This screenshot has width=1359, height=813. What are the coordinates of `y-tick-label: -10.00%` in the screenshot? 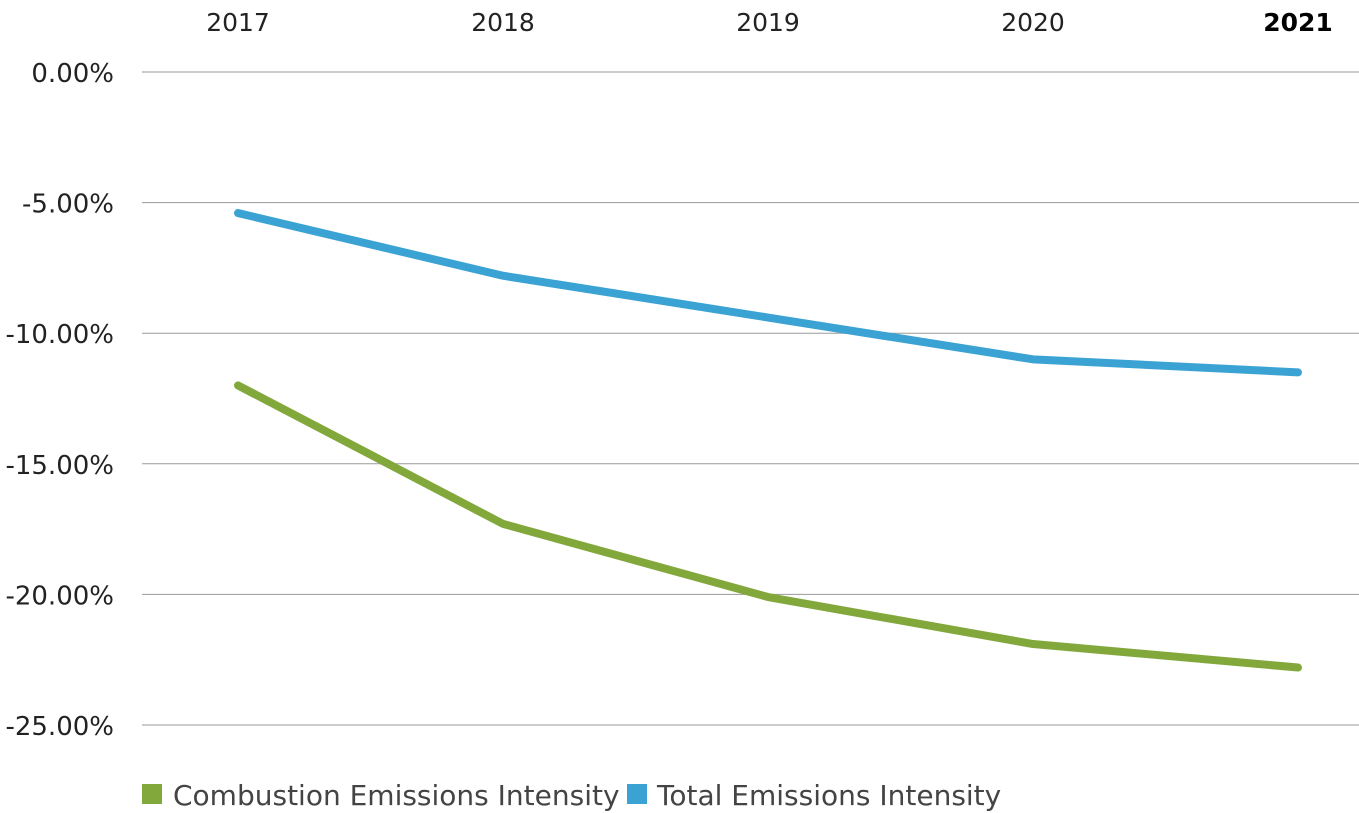 It's located at (59, 335).